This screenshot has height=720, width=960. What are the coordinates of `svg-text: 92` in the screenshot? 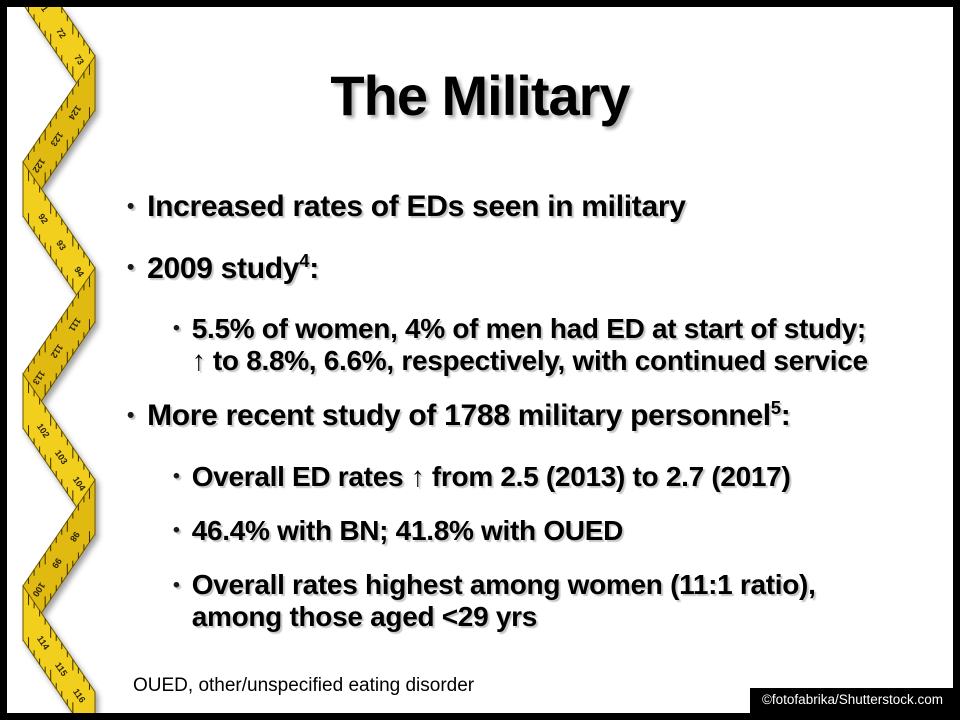 It's located at (43, 219).